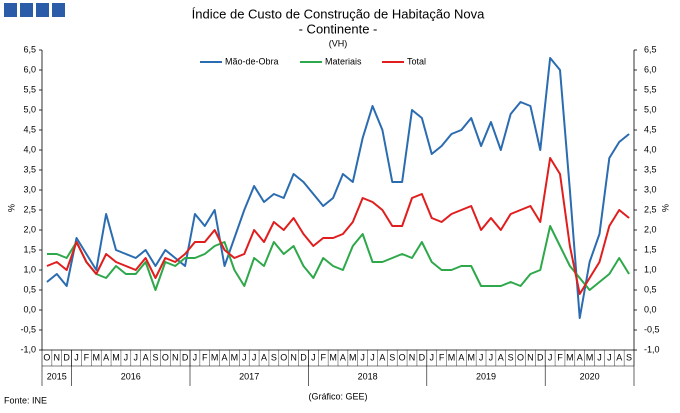 Image resolution: width=680 pixels, height=413 pixels. What do you see at coordinates (29, 109) in the screenshot?
I see `y-tick-label: 5,0` at bounding box center [29, 109].